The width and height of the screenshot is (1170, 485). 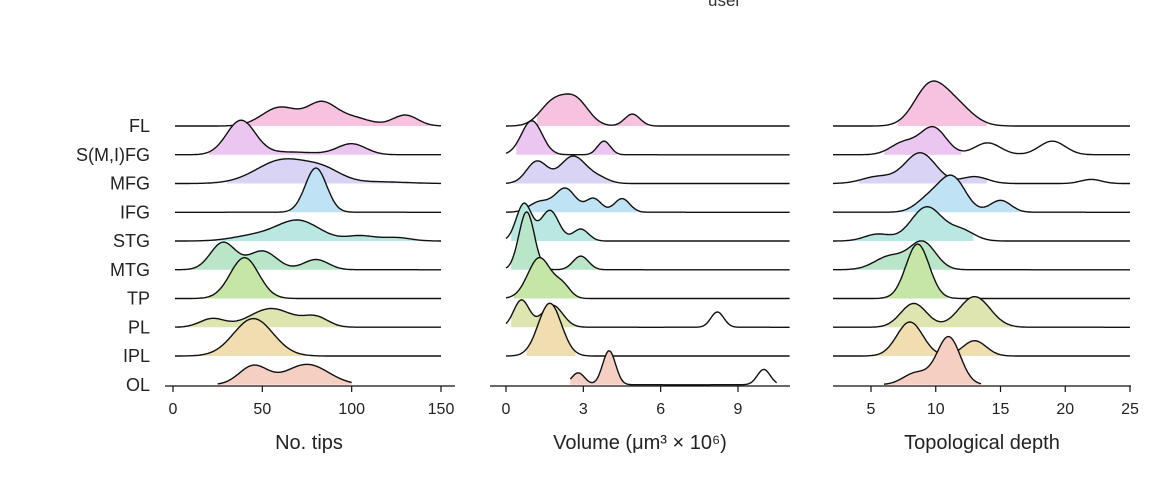 I want to click on x-tick-label: 20, so click(x=1065, y=409).